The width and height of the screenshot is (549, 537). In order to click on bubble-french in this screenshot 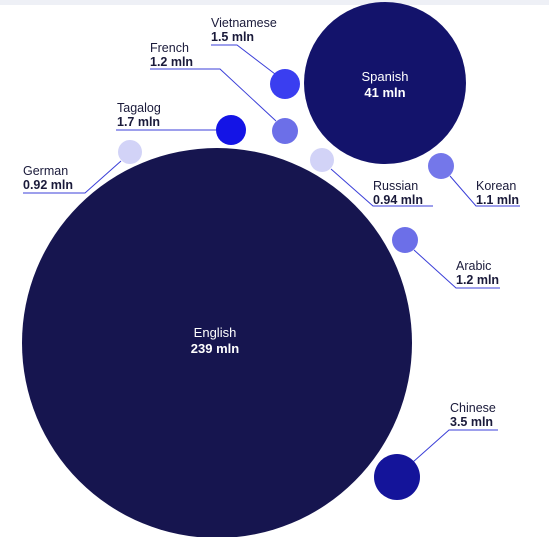, I will do `click(285, 131)`.